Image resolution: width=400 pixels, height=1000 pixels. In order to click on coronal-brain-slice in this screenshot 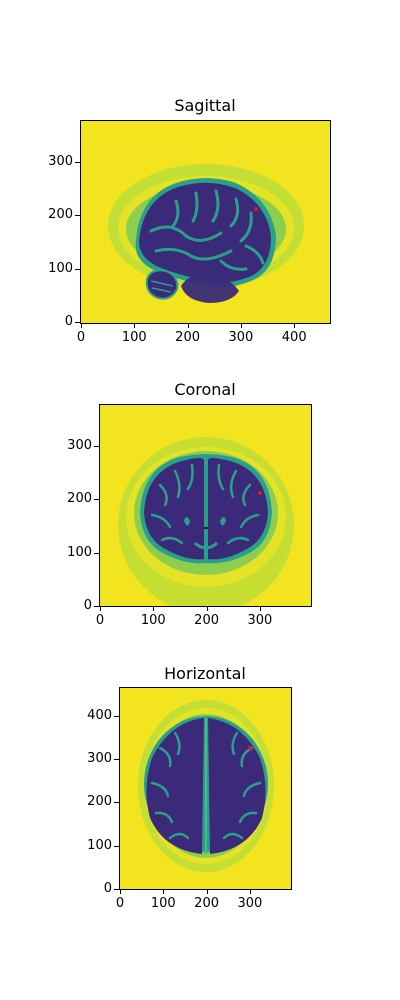, I will do `click(205, 505)`.